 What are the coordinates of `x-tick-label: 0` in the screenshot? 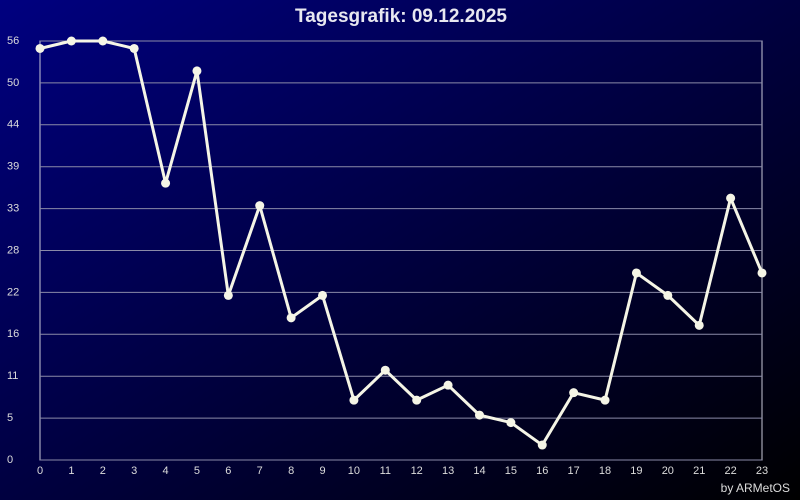 It's located at (40, 471).